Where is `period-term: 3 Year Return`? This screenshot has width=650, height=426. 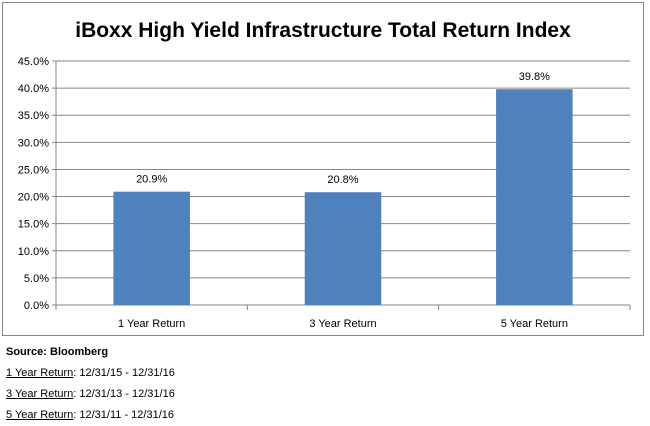 period-term: 3 Year Return is located at coordinates (40, 394).